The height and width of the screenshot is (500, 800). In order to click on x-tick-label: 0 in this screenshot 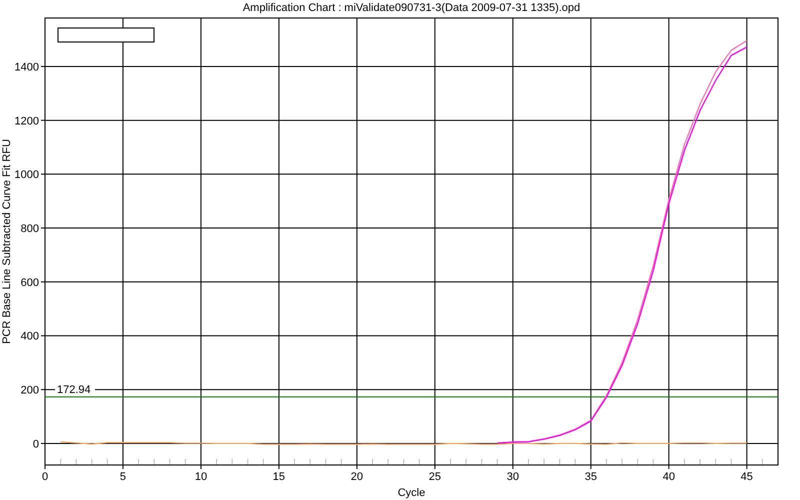, I will do `click(45, 477)`.